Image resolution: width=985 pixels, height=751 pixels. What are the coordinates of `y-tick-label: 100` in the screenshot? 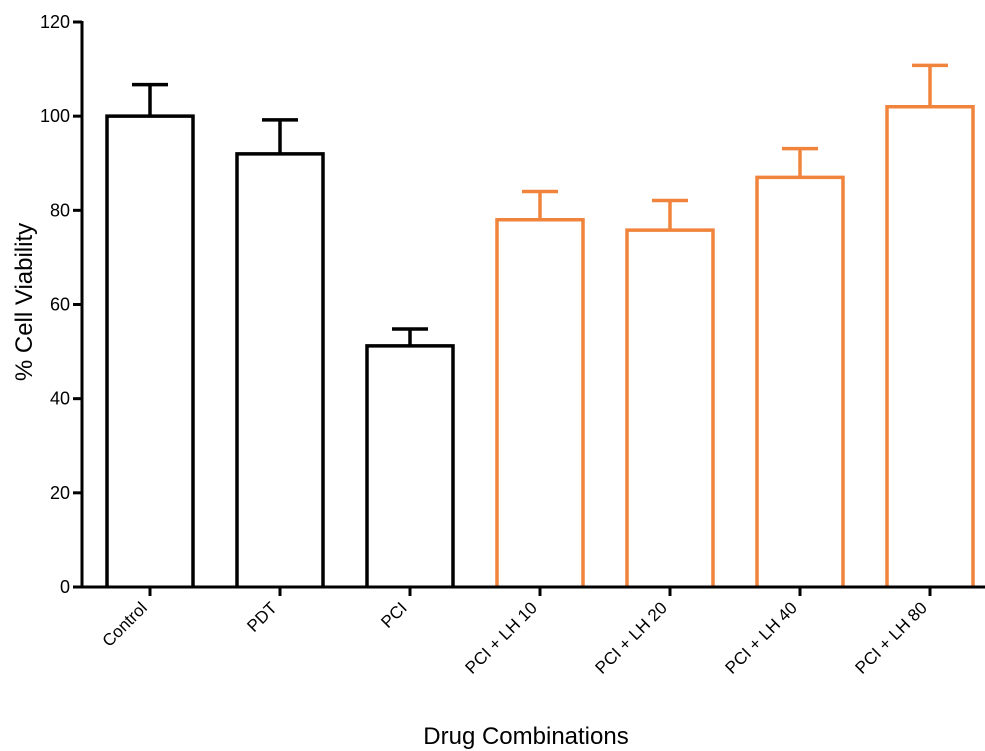 It's located at (55, 116).